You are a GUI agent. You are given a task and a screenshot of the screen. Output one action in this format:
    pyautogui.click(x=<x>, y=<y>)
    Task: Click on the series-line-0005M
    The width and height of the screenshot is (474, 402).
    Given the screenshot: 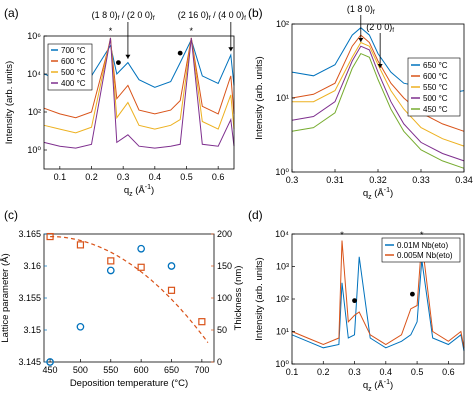 What is the action you would take?
    pyautogui.click(x=378, y=294)
    